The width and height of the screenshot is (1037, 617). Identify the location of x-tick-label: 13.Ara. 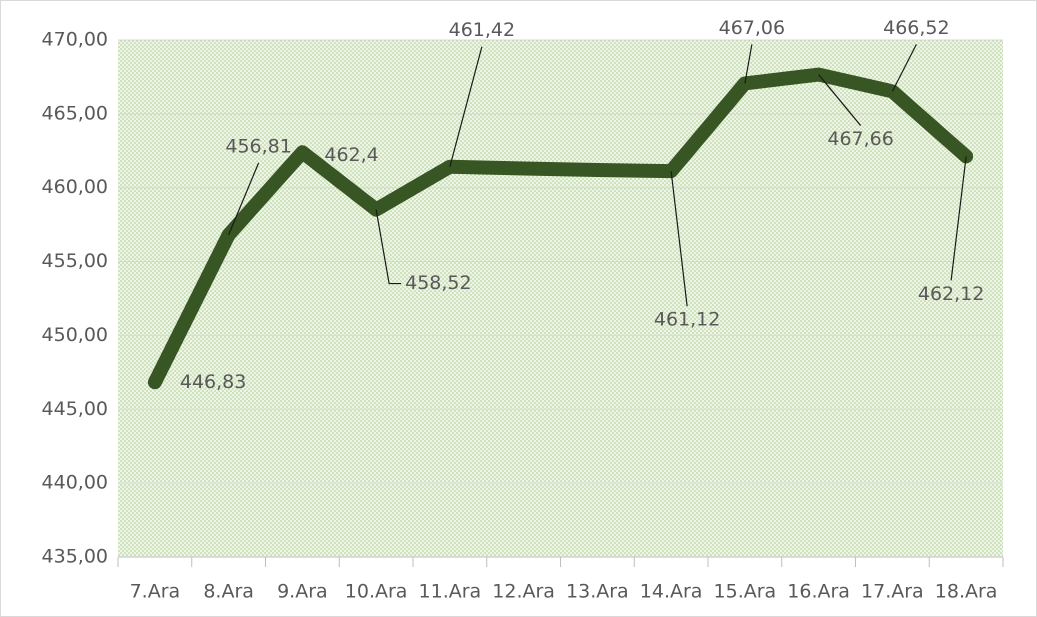
(597, 592).